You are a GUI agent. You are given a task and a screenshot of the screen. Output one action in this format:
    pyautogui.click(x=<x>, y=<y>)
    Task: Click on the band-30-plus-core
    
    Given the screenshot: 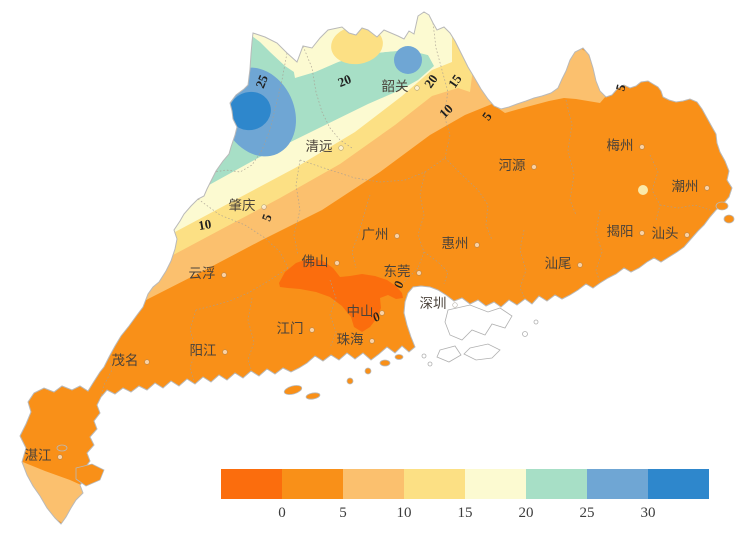 What is the action you would take?
    pyautogui.click(x=250, y=111)
    